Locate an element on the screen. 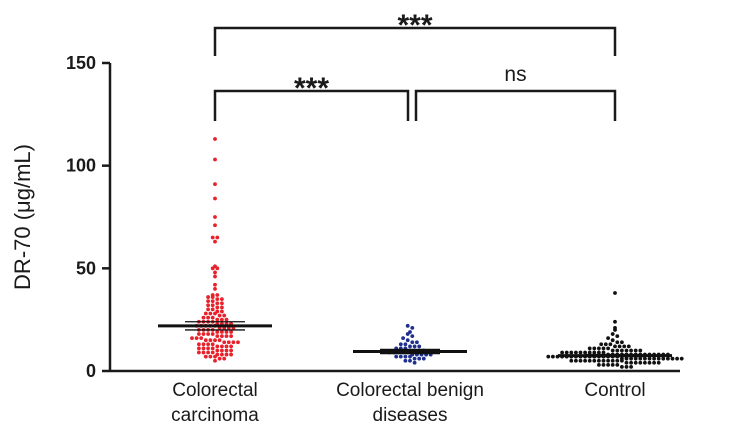  significance-label: *** is located at coordinates (414, 25).